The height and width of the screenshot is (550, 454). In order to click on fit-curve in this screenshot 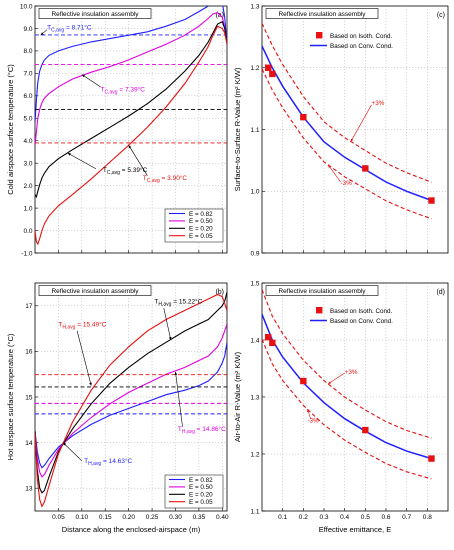, I will do `click(346, 387)`.